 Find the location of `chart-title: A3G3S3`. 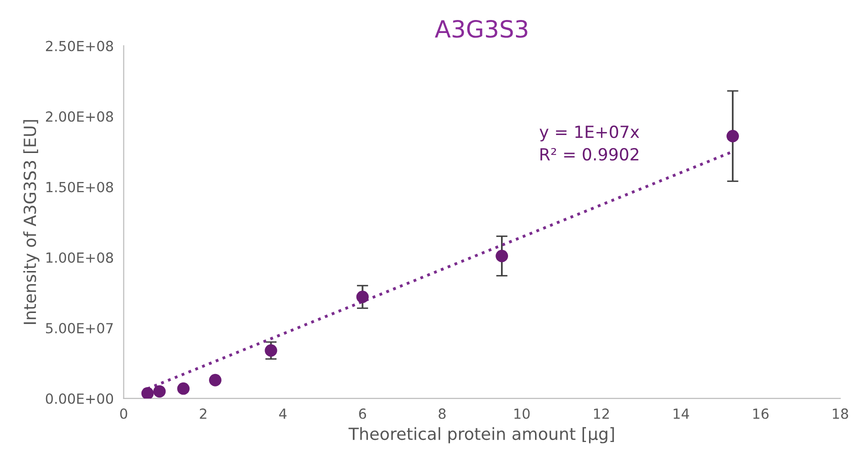

chart-title: A3G3S3 is located at coordinates (481, 29).